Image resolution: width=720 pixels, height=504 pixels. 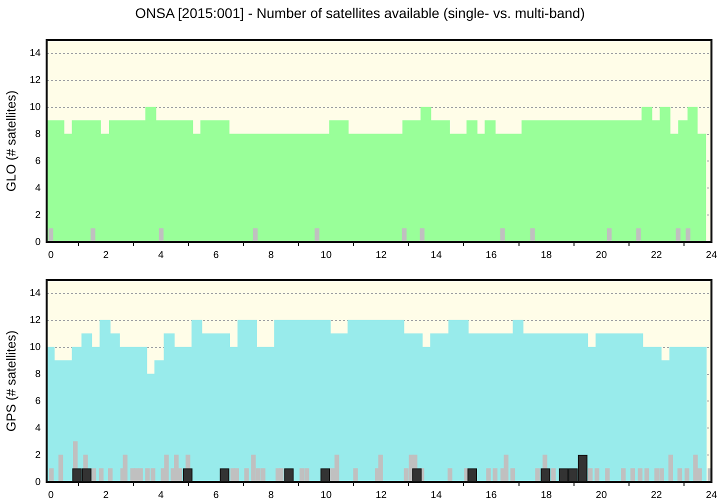 What do you see at coordinates (10, 141) in the screenshot?
I see `y-axis-title: GLO (# satellites)` at bounding box center [10, 141].